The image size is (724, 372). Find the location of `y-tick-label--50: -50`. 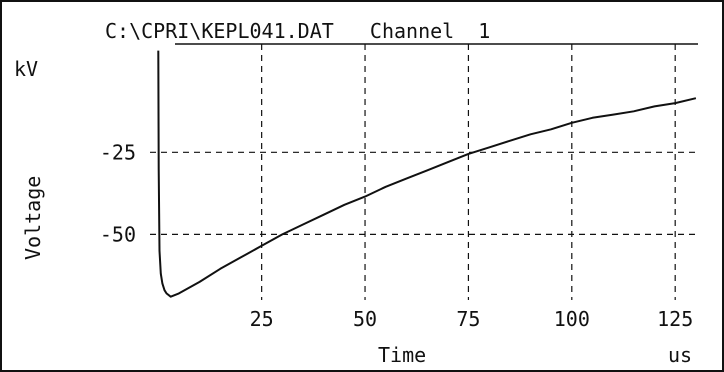

y-tick-label--50: -50 is located at coordinates (118, 234).